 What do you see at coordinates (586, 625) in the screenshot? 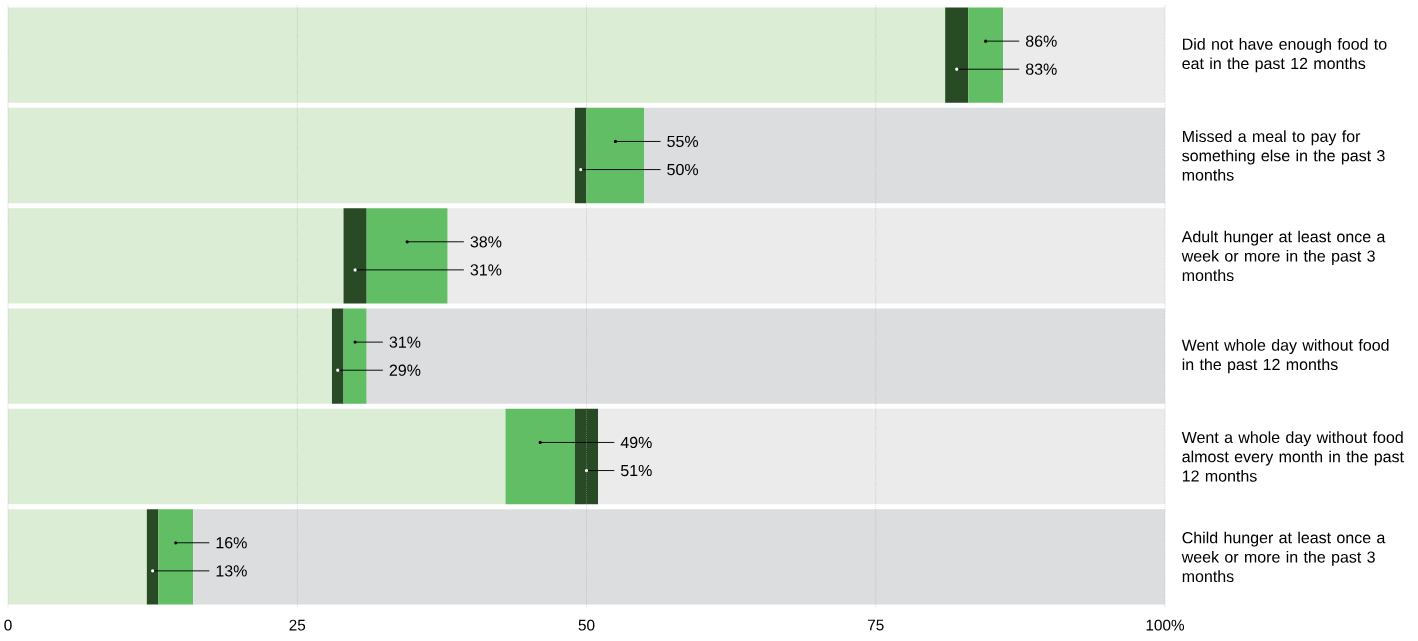
I see `x-tick-label: 50` at bounding box center [586, 625].